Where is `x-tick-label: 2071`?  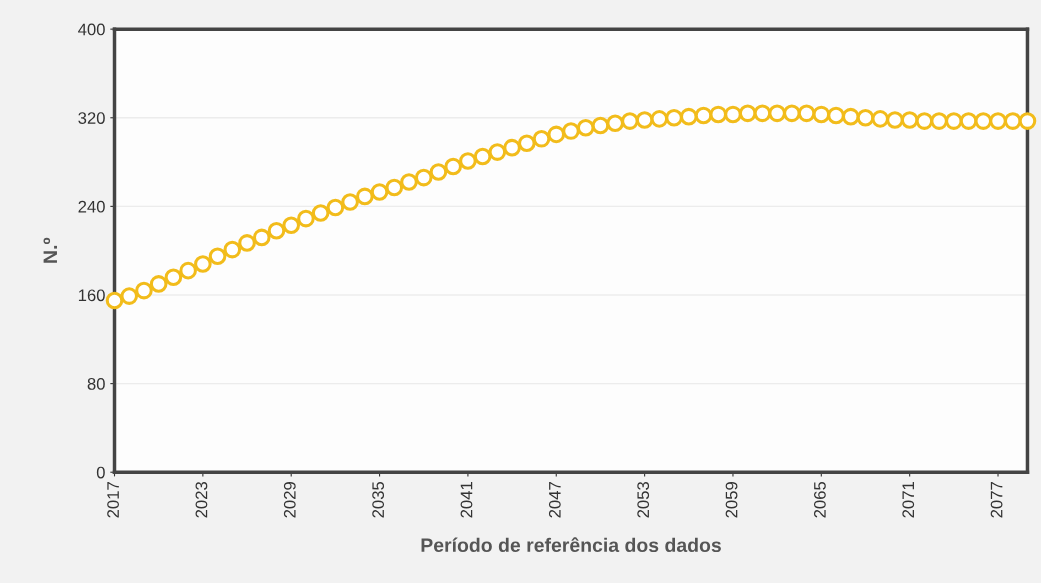 x-tick-label: 2071 is located at coordinates (908, 500).